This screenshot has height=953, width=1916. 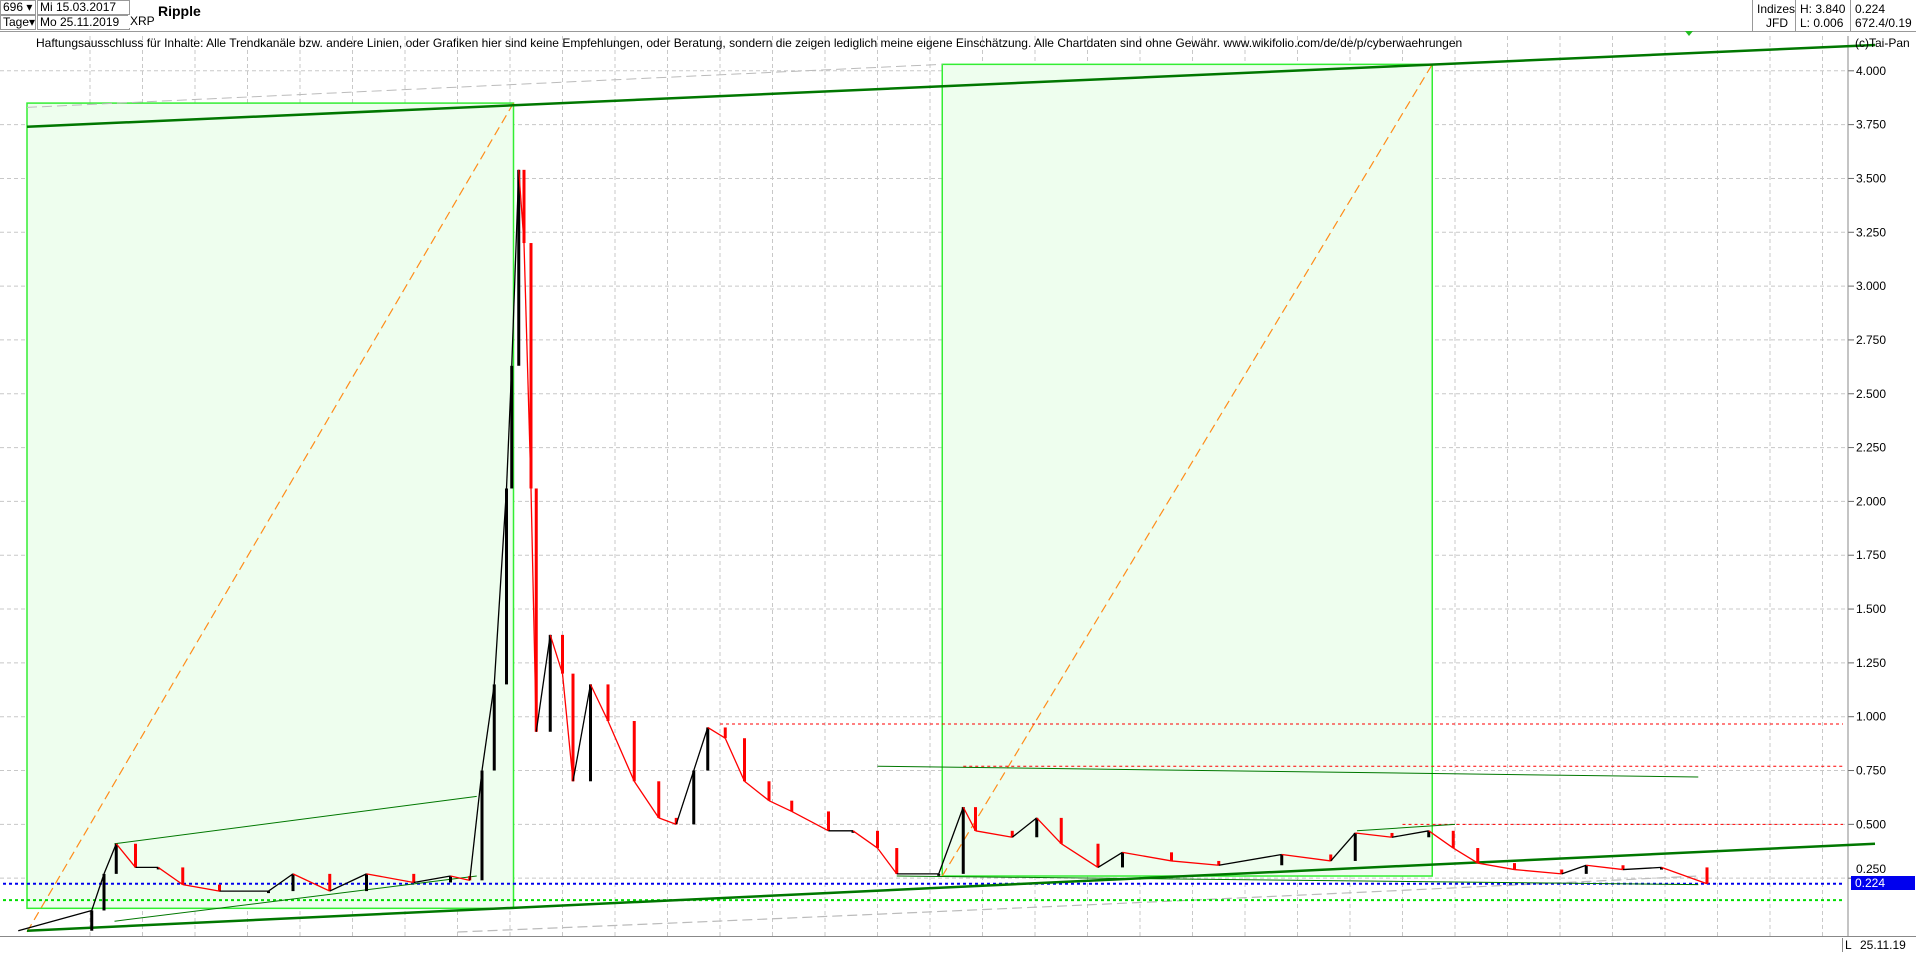 What do you see at coordinates (83, 22) in the screenshot?
I see `end-date: Mo 25.11.2019` at bounding box center [83, 22].